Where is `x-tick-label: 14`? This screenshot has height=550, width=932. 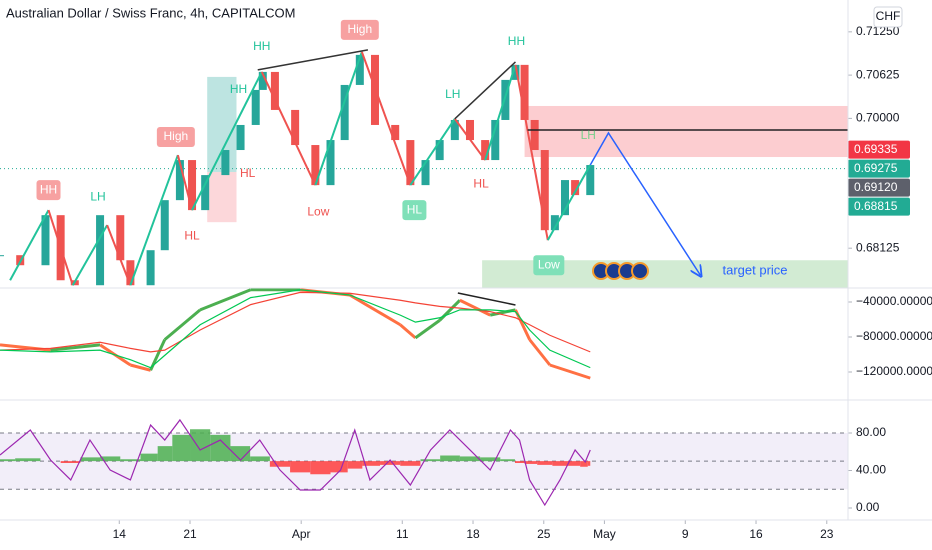
x-tick-label: 14 is located at coordinates (120, 534).